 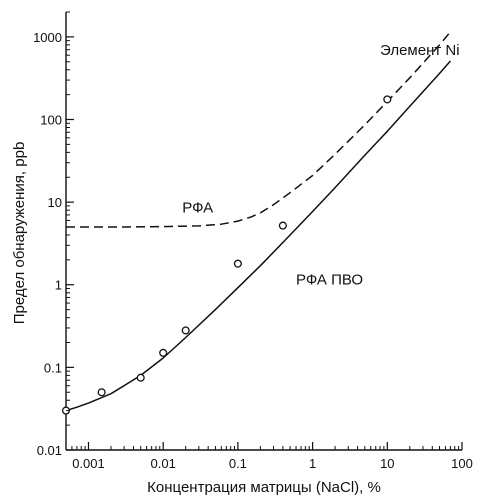 I want to click on x-tick-label: 0.01, so click(x=163, y=463).